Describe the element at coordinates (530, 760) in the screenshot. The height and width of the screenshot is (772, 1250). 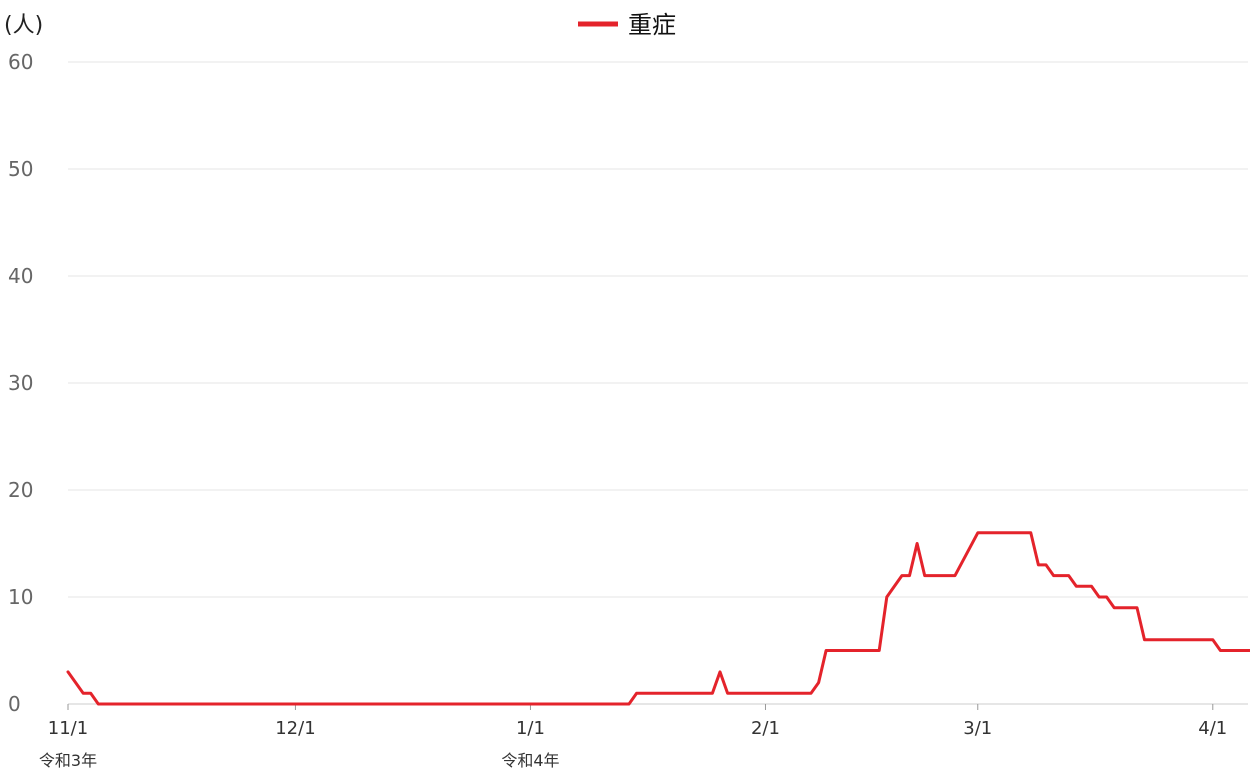
I see `x-era-label: 令和4年` at that location.